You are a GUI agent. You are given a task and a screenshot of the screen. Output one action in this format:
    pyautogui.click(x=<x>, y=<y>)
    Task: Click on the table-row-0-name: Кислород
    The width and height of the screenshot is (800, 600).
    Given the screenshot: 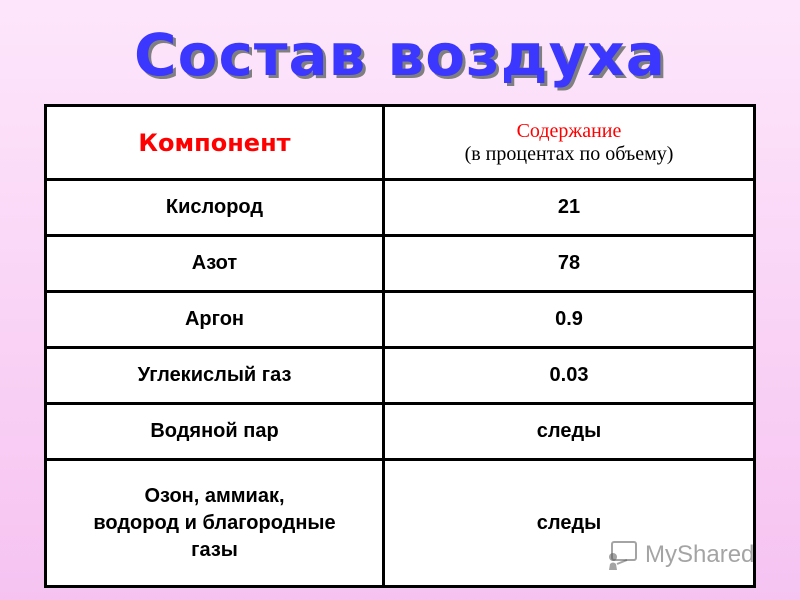 What is the action you would take?
    pyautogui.click(x=216, y=209)
    